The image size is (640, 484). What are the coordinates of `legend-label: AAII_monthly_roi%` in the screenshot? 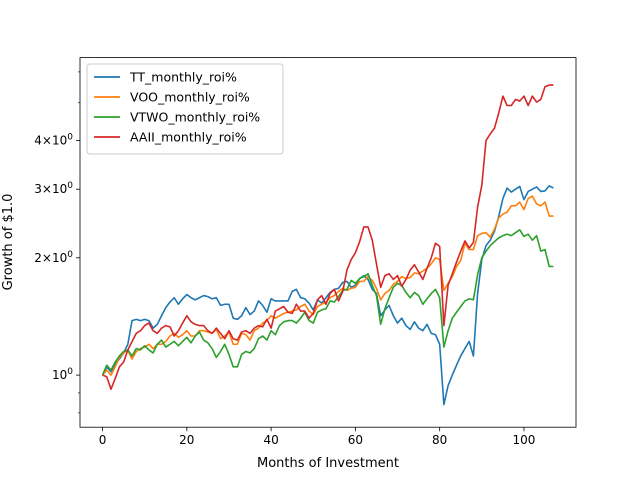 It's located at (188, 137).